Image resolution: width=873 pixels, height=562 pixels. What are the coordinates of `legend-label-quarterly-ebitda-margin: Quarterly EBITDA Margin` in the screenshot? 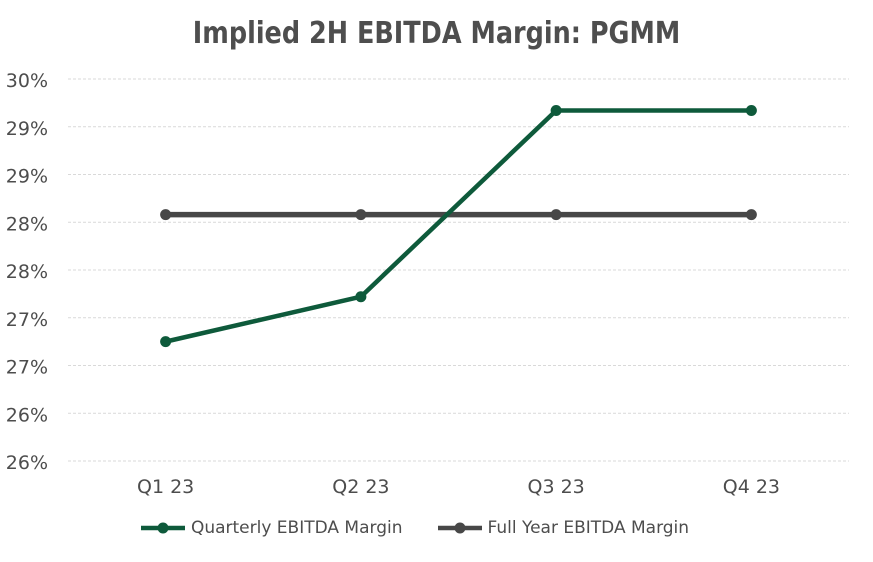 It's located at (296, 528).